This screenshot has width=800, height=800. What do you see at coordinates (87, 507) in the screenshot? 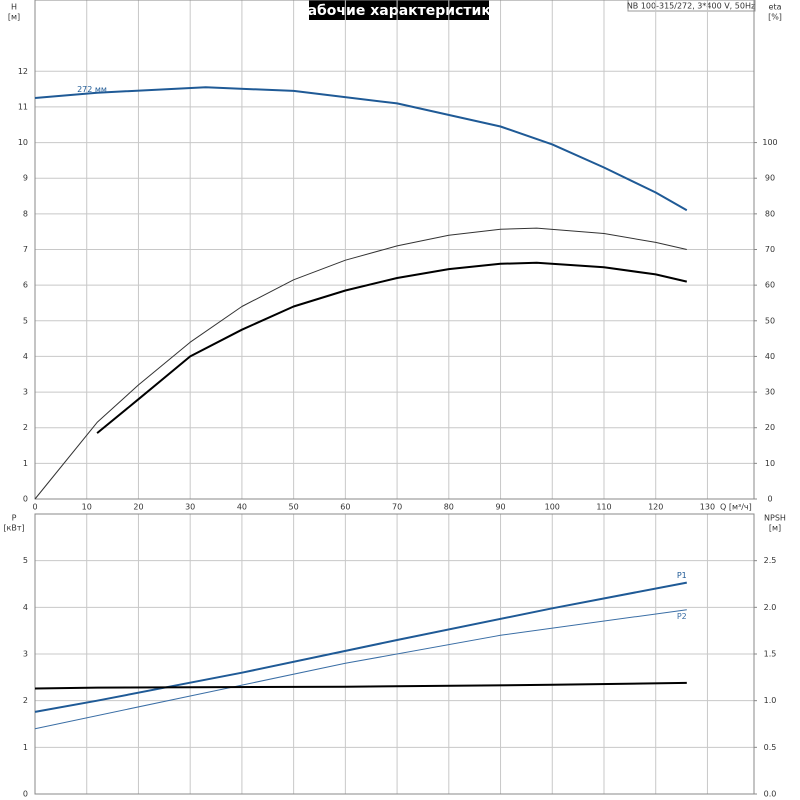
I see `x-tick-label: 10` at bounding box center [87, 507].